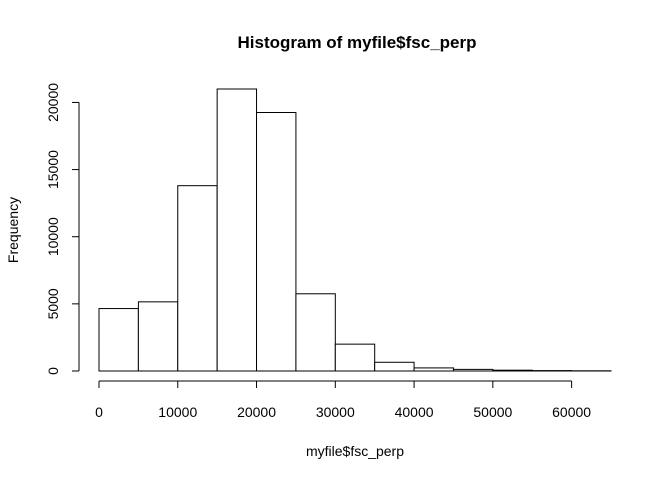 Image resolution: width=672 pixels, height=480 pixels. I want to click on x-axis-label: myfile$fsc_perp, so click(355, 451).